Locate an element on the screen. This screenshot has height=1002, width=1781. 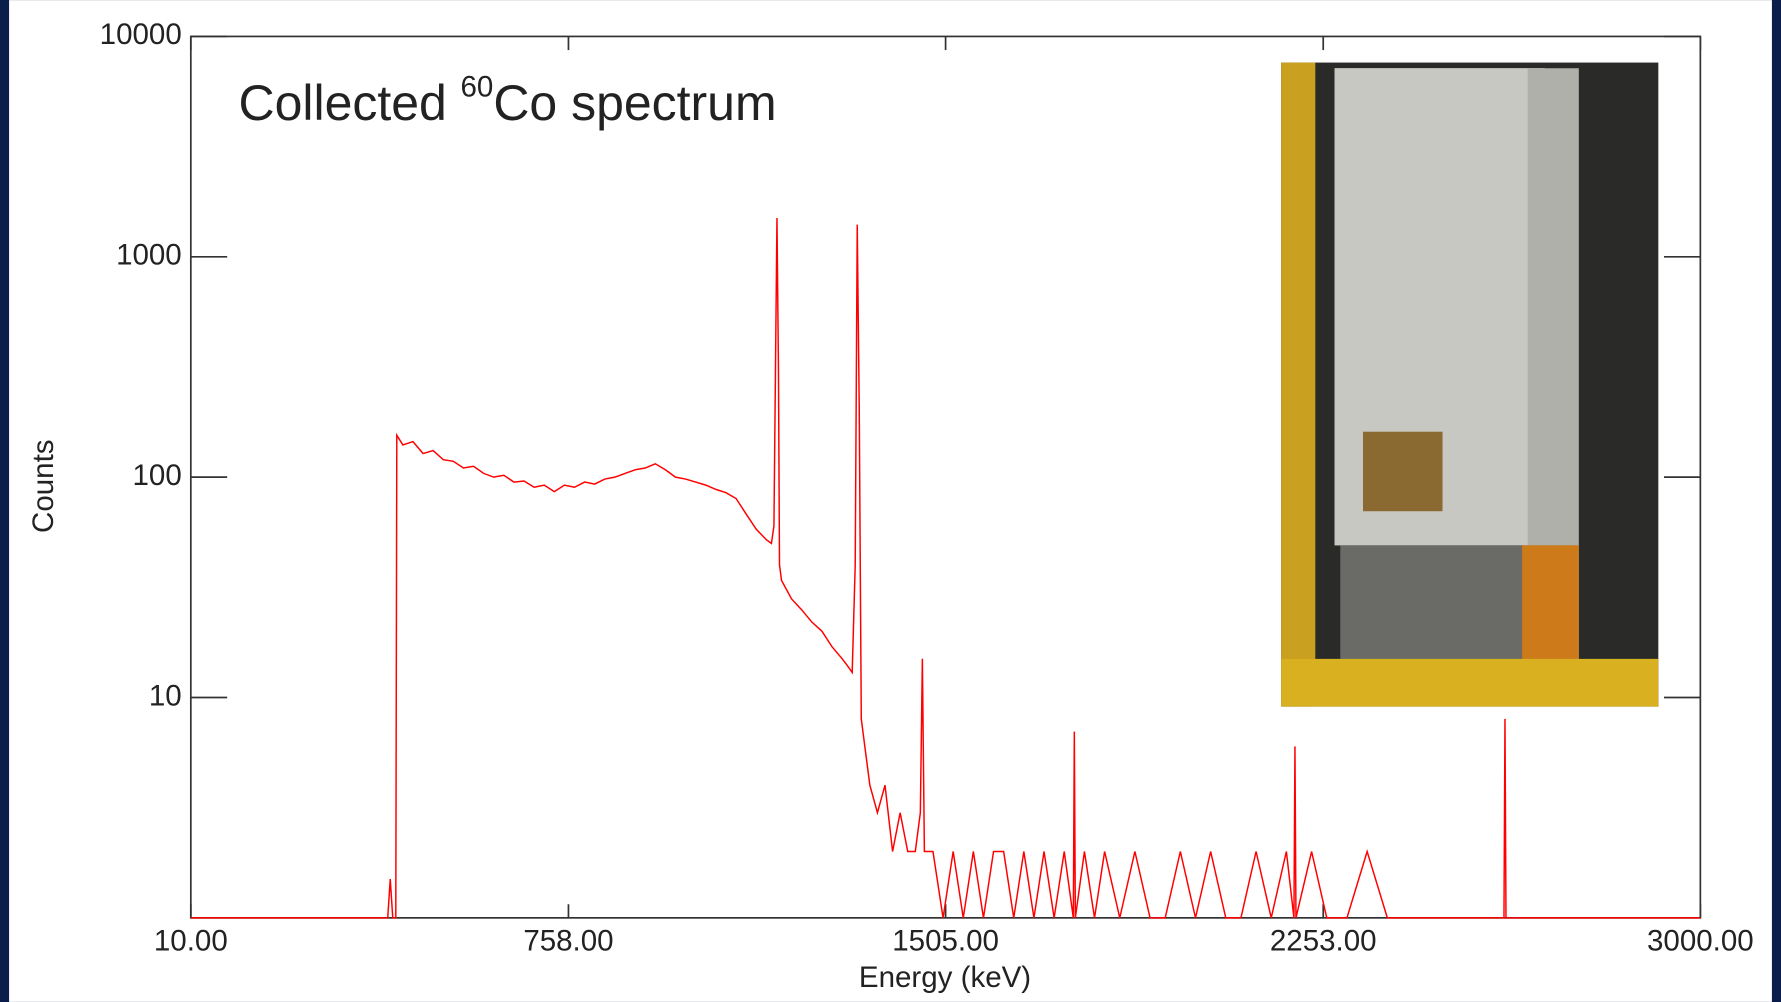
y-tick-label: 10000 is located at coordinates (141, 34).